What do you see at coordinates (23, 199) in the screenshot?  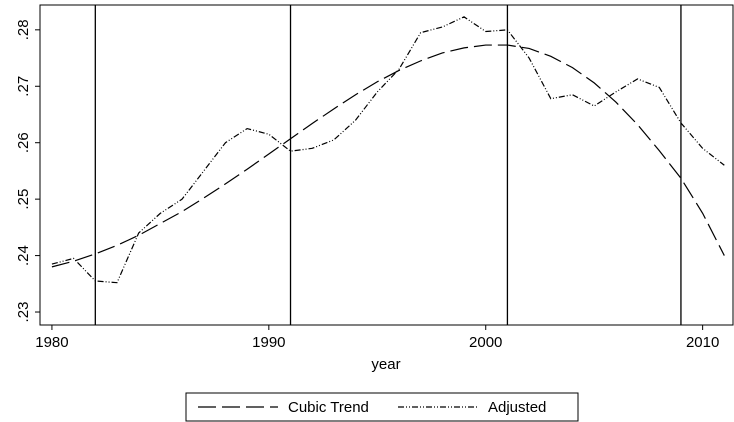 I see `y-tick-label: .25` at bounding box center [23, 199].